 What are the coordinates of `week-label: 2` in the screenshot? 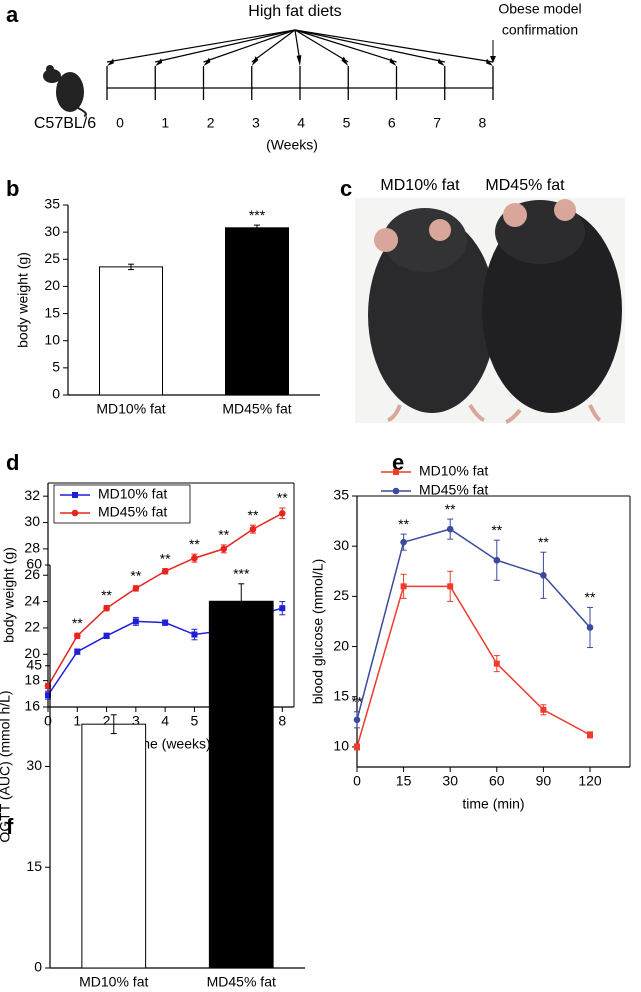 It's located at (211, 123).